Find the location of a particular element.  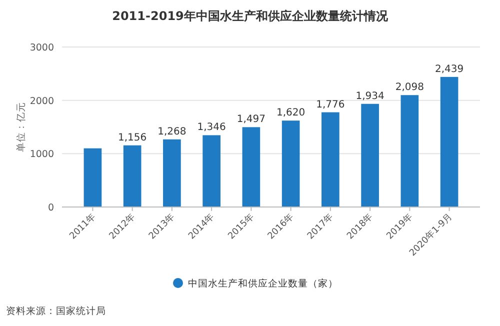

data-label: 1,346 is located at coordinates (211, 128).